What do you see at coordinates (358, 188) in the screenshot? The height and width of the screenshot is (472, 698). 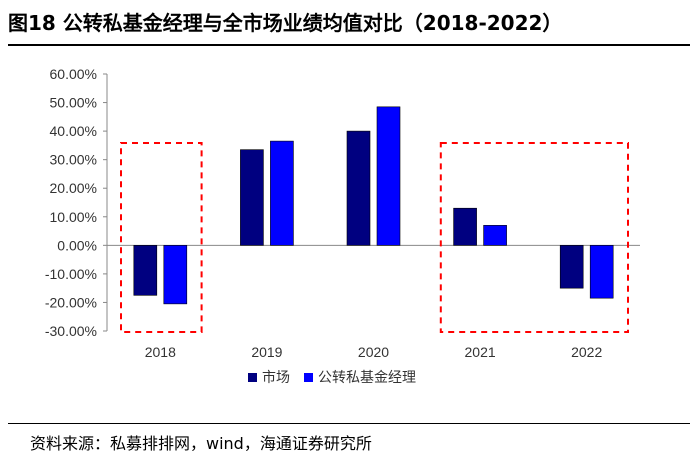 I see `bar-市场-2020` at bounding box center [358, 188].